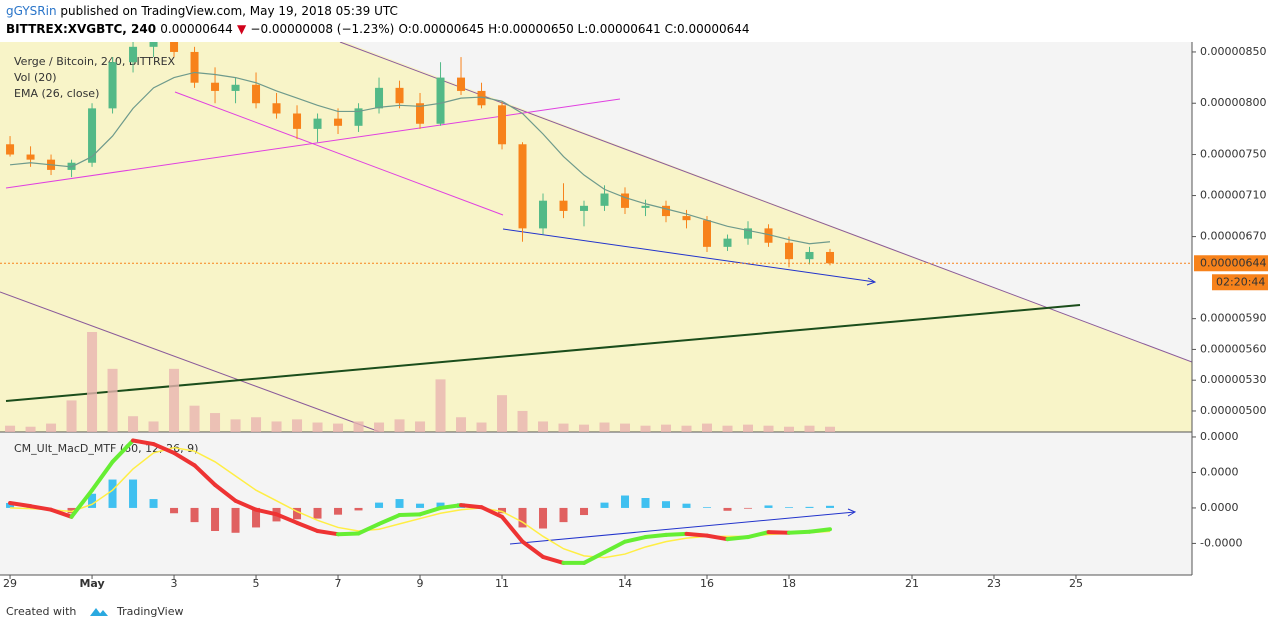 The width and height of the screenshot is (1270, 630). What do you see at coordinates (41, 611) in the screenshot?
I see `footer-created: Created with` at bounding box center [41, 611].